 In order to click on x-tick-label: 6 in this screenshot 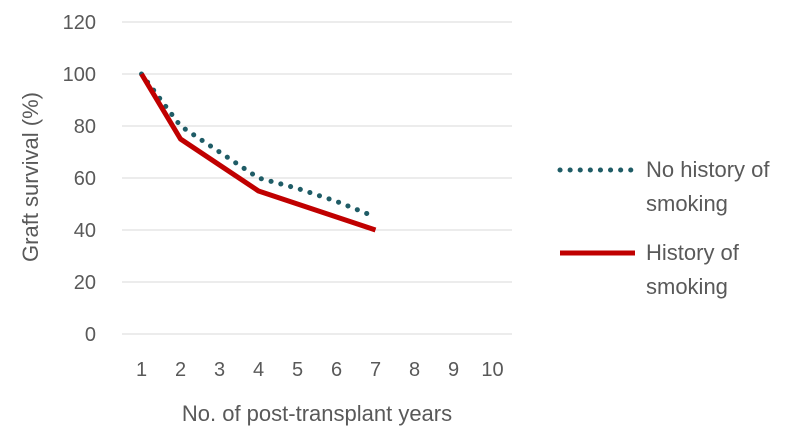, I will do `click(336, 370)`.